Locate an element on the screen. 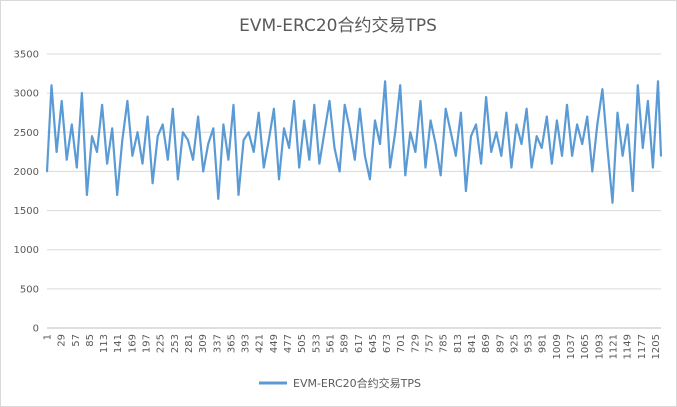 This screenshot has width=677, height=407. x-tick-label: 365 is located at coordinates (231, 343).